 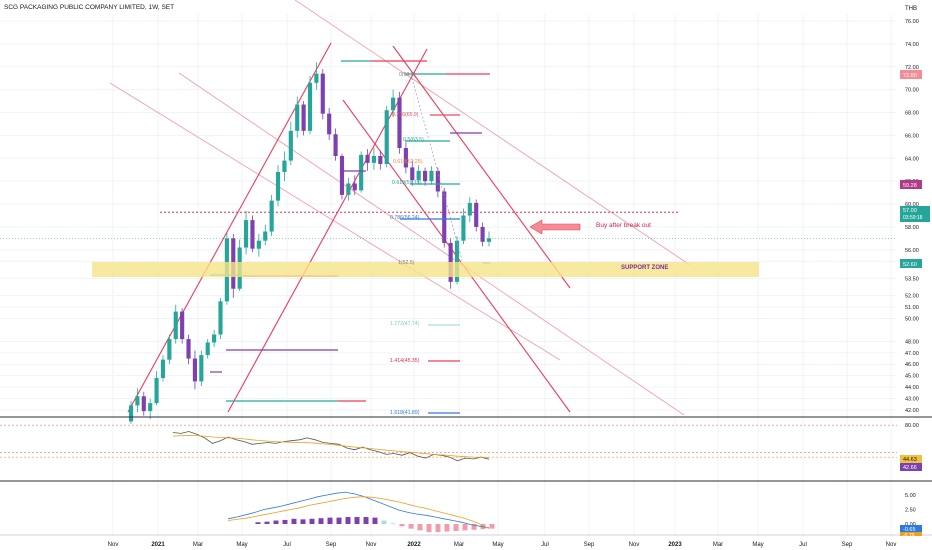 I want to click on price-tick-label: 56.00, so click(x=912, y=251).